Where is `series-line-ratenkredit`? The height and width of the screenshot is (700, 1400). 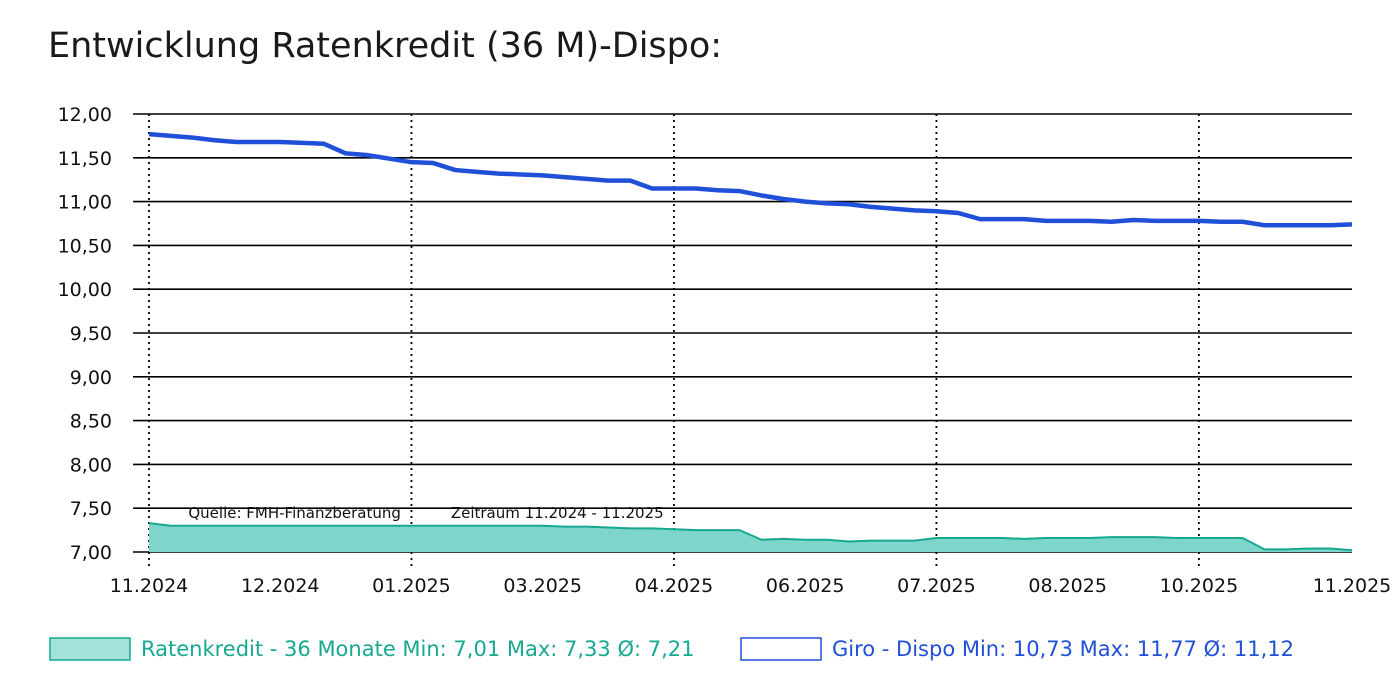
series-line-ratenkredit is located at coordinates (750, 537).